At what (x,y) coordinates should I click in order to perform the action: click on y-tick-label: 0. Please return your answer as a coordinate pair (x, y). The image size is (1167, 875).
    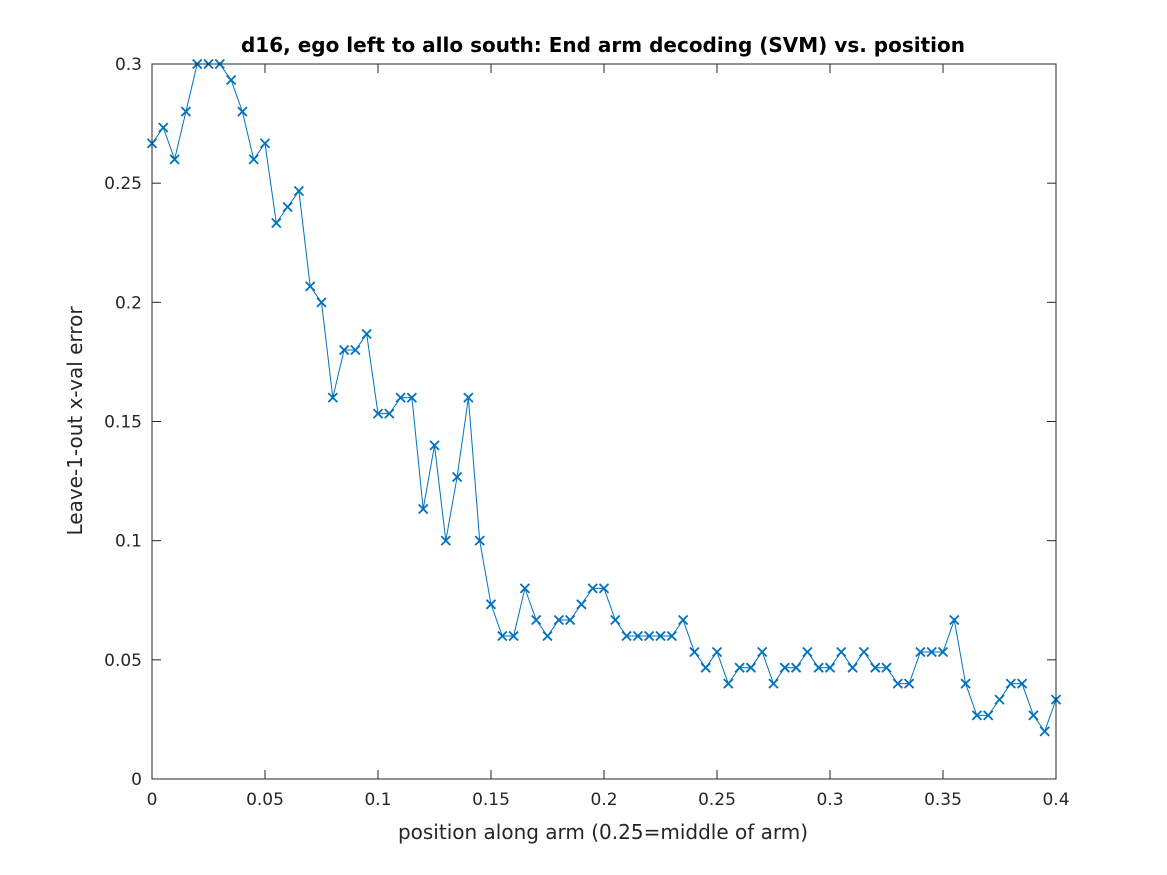
    Looking at the image, I should click on (136, 780).